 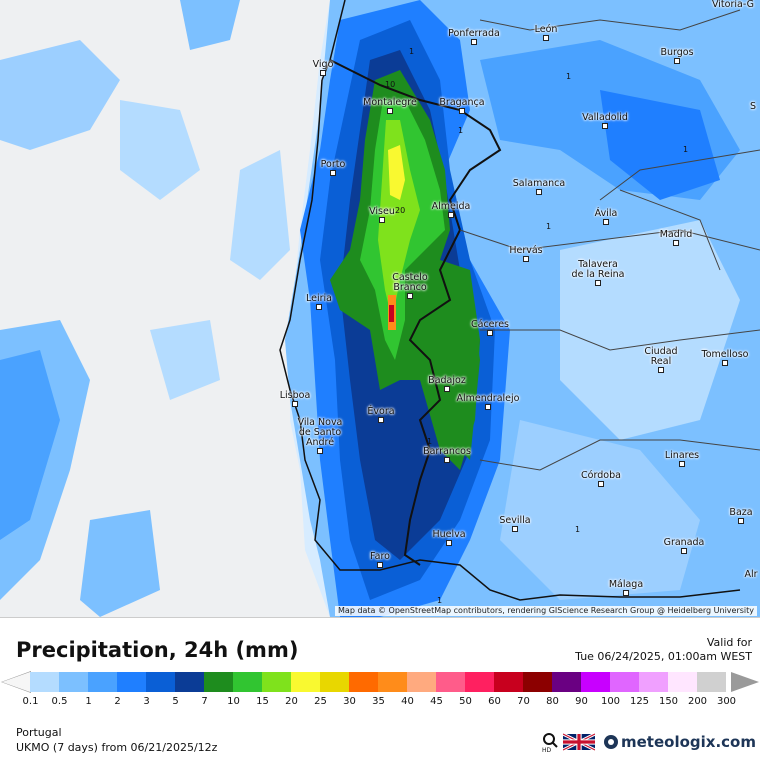 What do you see at coordinates (465, 701) in the screenshot?
I see `scale-tick-label: 50` at bounding box center [465, 701].